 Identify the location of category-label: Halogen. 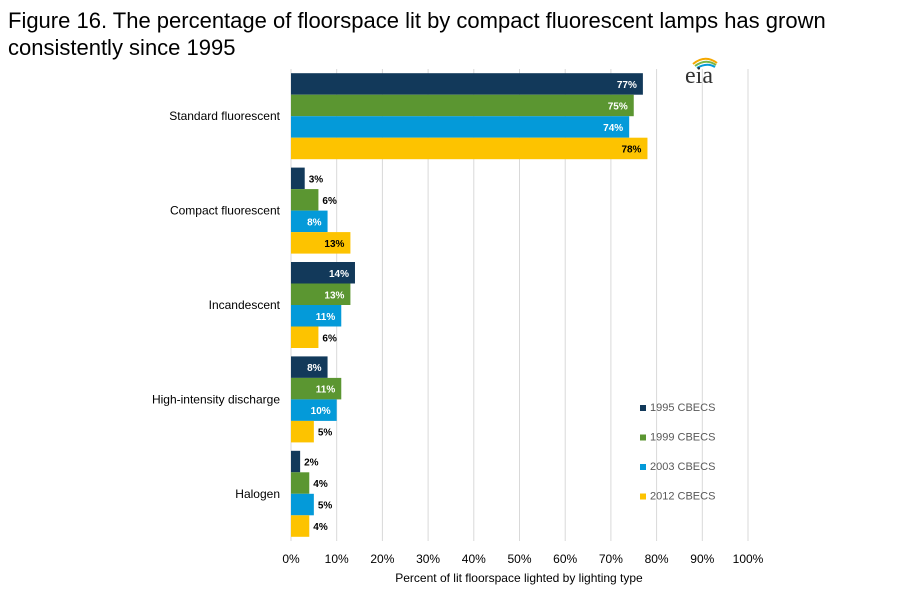
(257, 494).